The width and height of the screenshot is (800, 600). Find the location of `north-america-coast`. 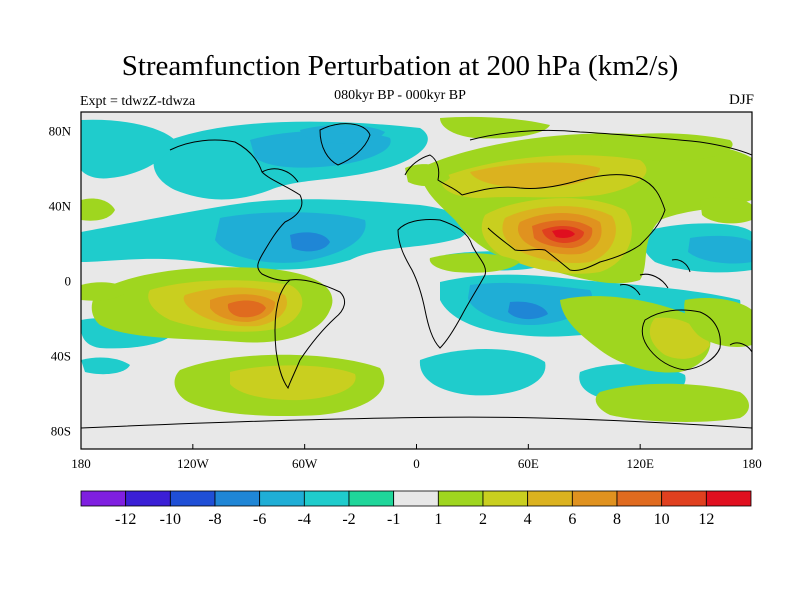

north-america-coast is located at coordinates (236, 210).